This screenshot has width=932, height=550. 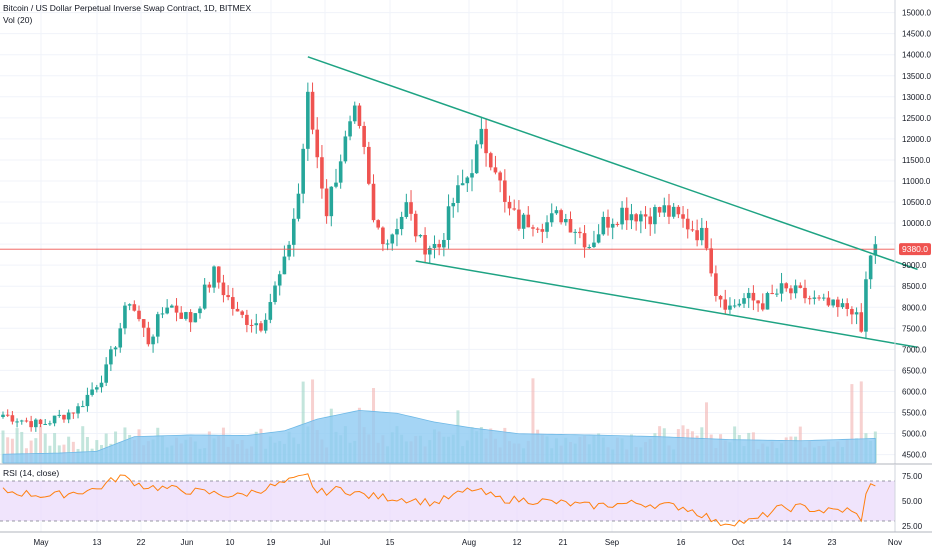 What do you see at coordinates (914, 307) in the screenshot?
I see `price-tick-label: 8000.0` at bounding box center [914, 307].